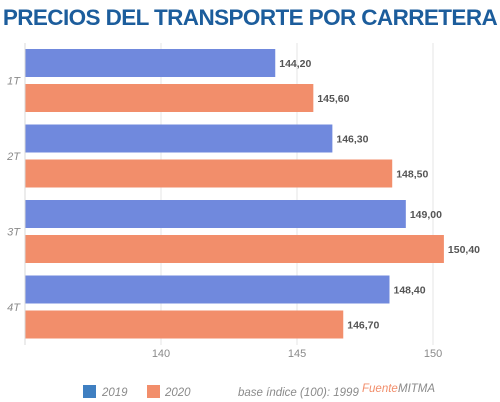  Describe the element at coordinates (209, 173) in the screenshot. I see `bar-2020-2T` at that location.